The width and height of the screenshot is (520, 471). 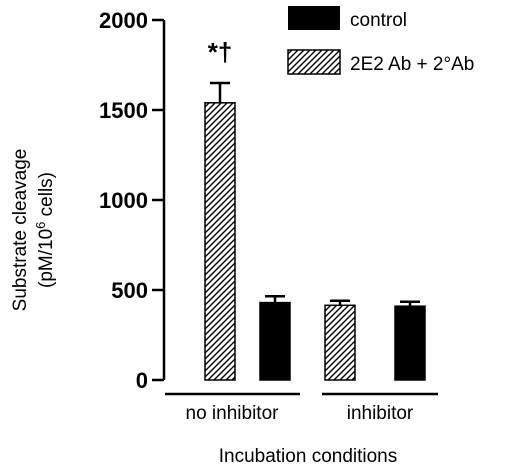 What do you see at coordinates (314, 62) in the screenshot?
I see `legend-swatch-2e2` at bounding box center [314, 62].